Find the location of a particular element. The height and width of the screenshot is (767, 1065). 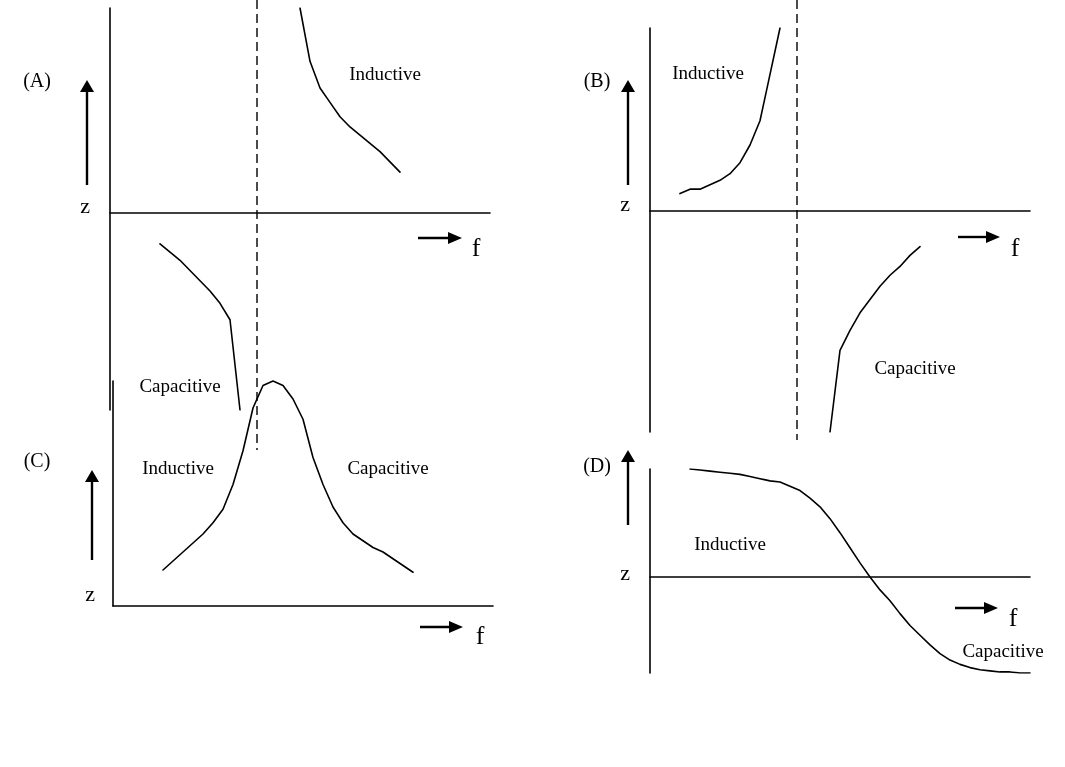

annotation: Capacitive is located at coordinates (1003, 650).